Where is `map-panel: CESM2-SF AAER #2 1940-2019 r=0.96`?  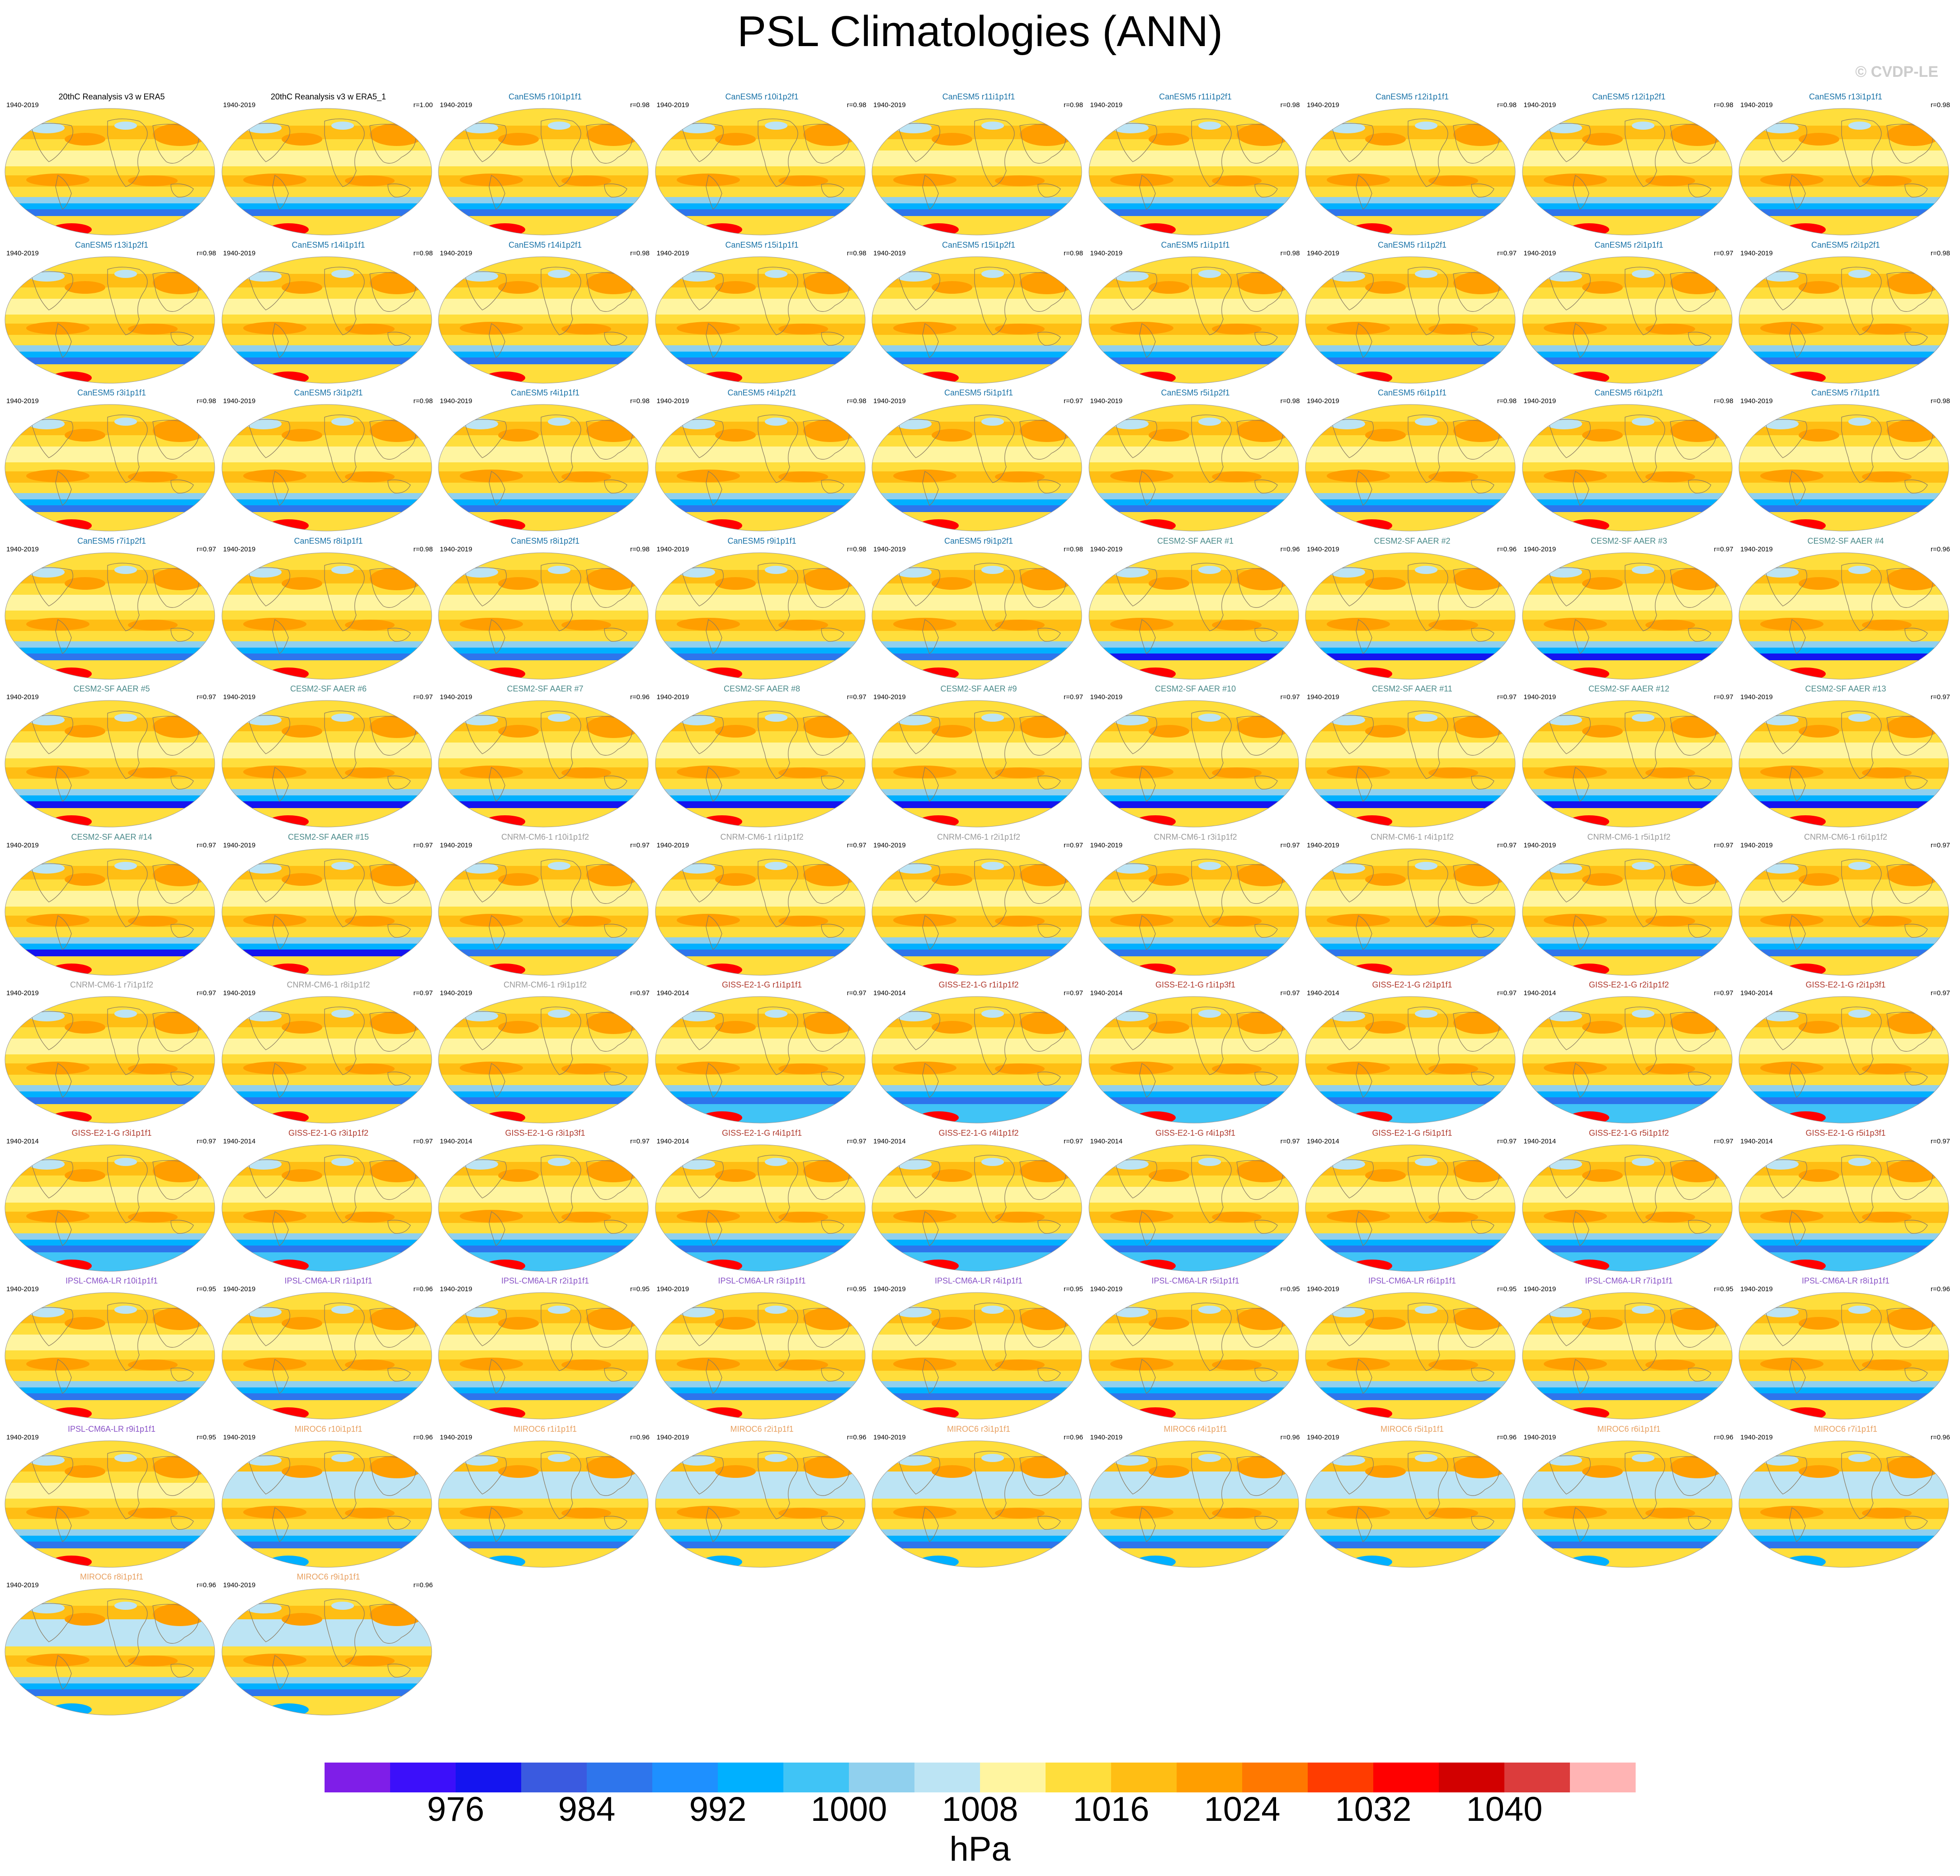 map-panel: CESM2-SF AAER #2 1940-2019 r=0.96 is located at coordinates (1412, 607).